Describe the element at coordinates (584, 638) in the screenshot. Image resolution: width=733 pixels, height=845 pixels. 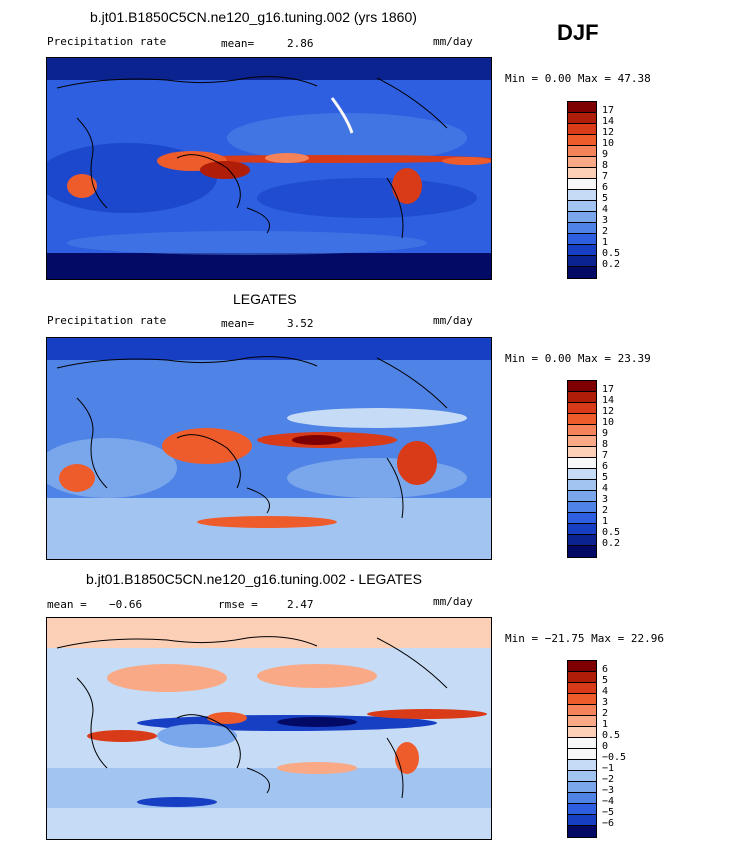
I see `minmax-label: Min = −21.75 Max = 22.96` at that location.